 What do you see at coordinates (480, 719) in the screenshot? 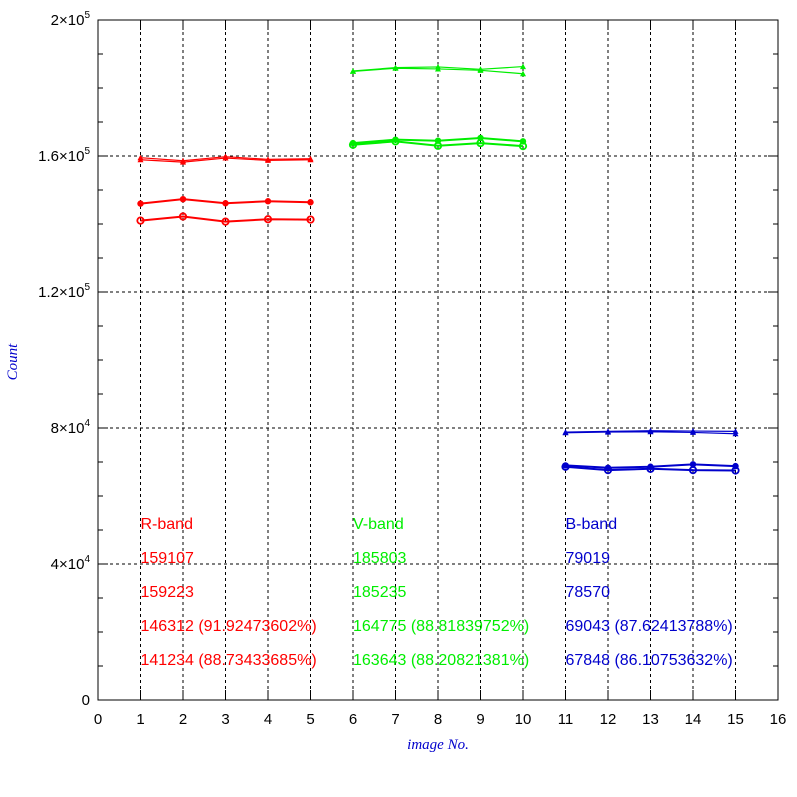
I see `x-tick-label: 9` at bounding box center [480, 719].